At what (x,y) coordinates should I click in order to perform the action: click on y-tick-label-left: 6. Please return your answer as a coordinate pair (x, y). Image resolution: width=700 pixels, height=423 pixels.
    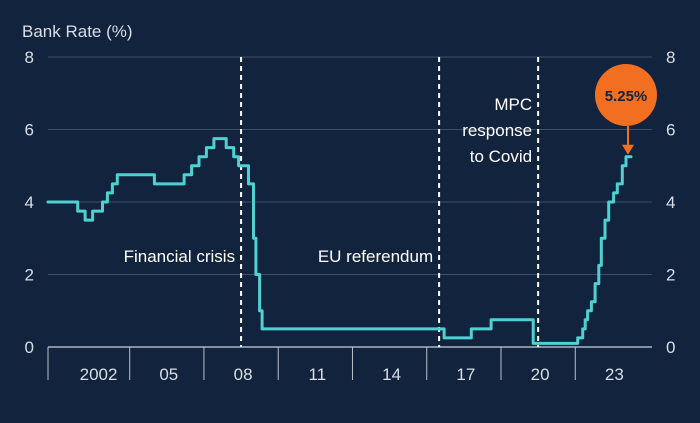
    Looking at the image, I should click on (29, 130).